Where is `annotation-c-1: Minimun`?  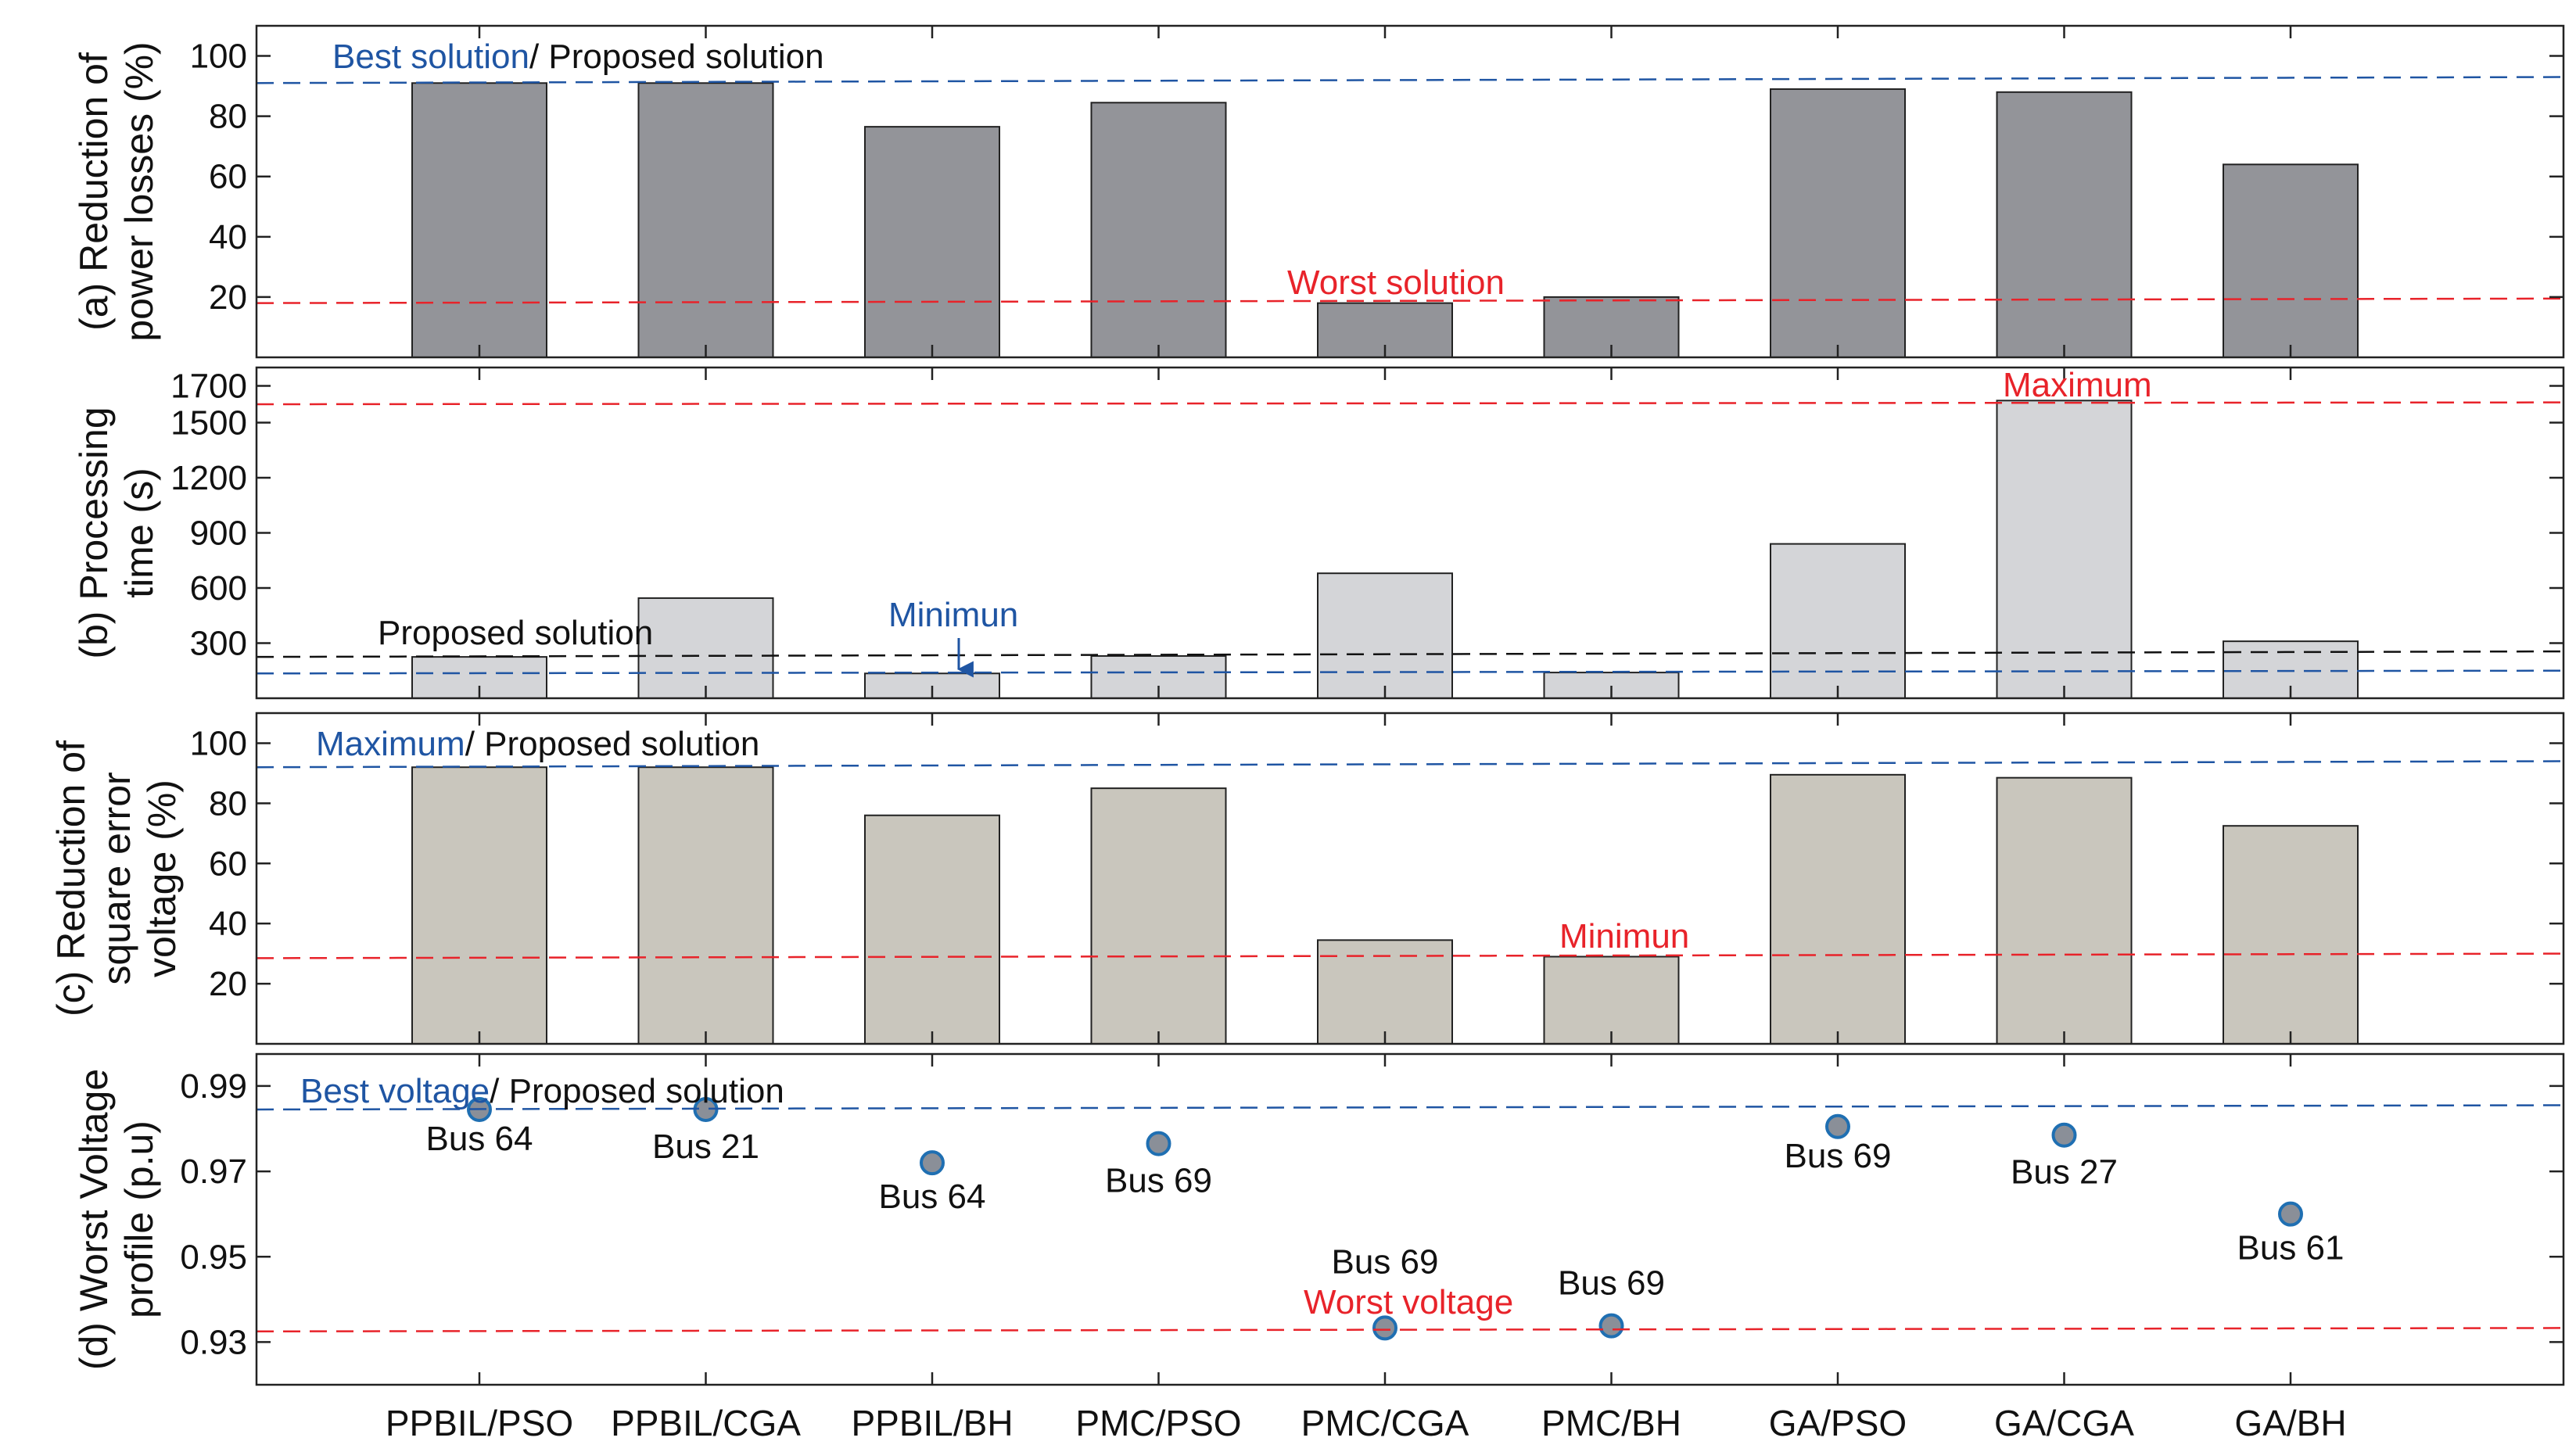 annotation-c-1: Minimun is located at coordinates (1624, 936).